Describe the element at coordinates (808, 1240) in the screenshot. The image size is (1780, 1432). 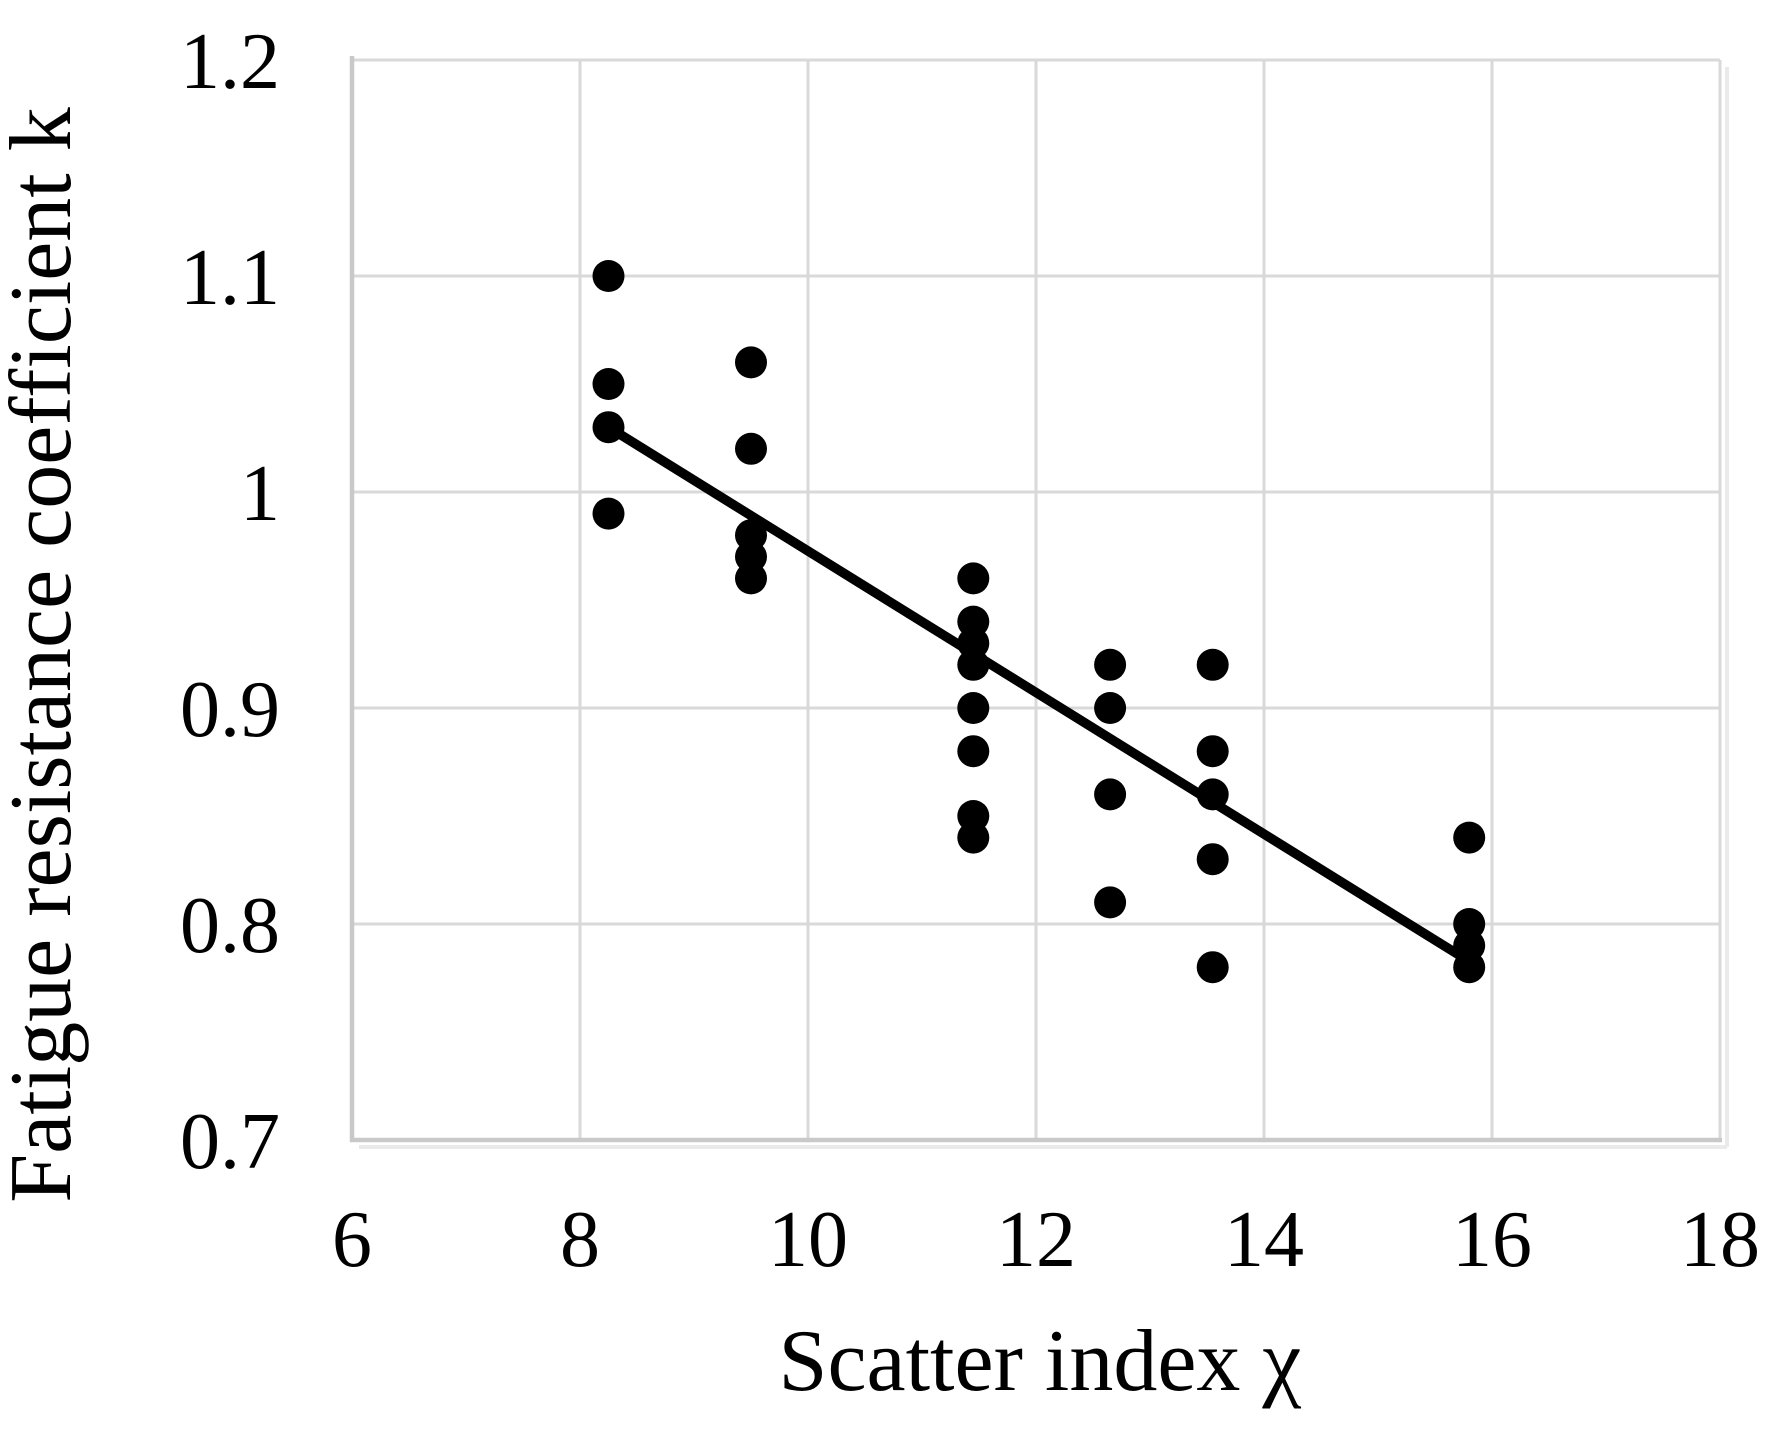
I see `x-tick-label: 10` at that location.